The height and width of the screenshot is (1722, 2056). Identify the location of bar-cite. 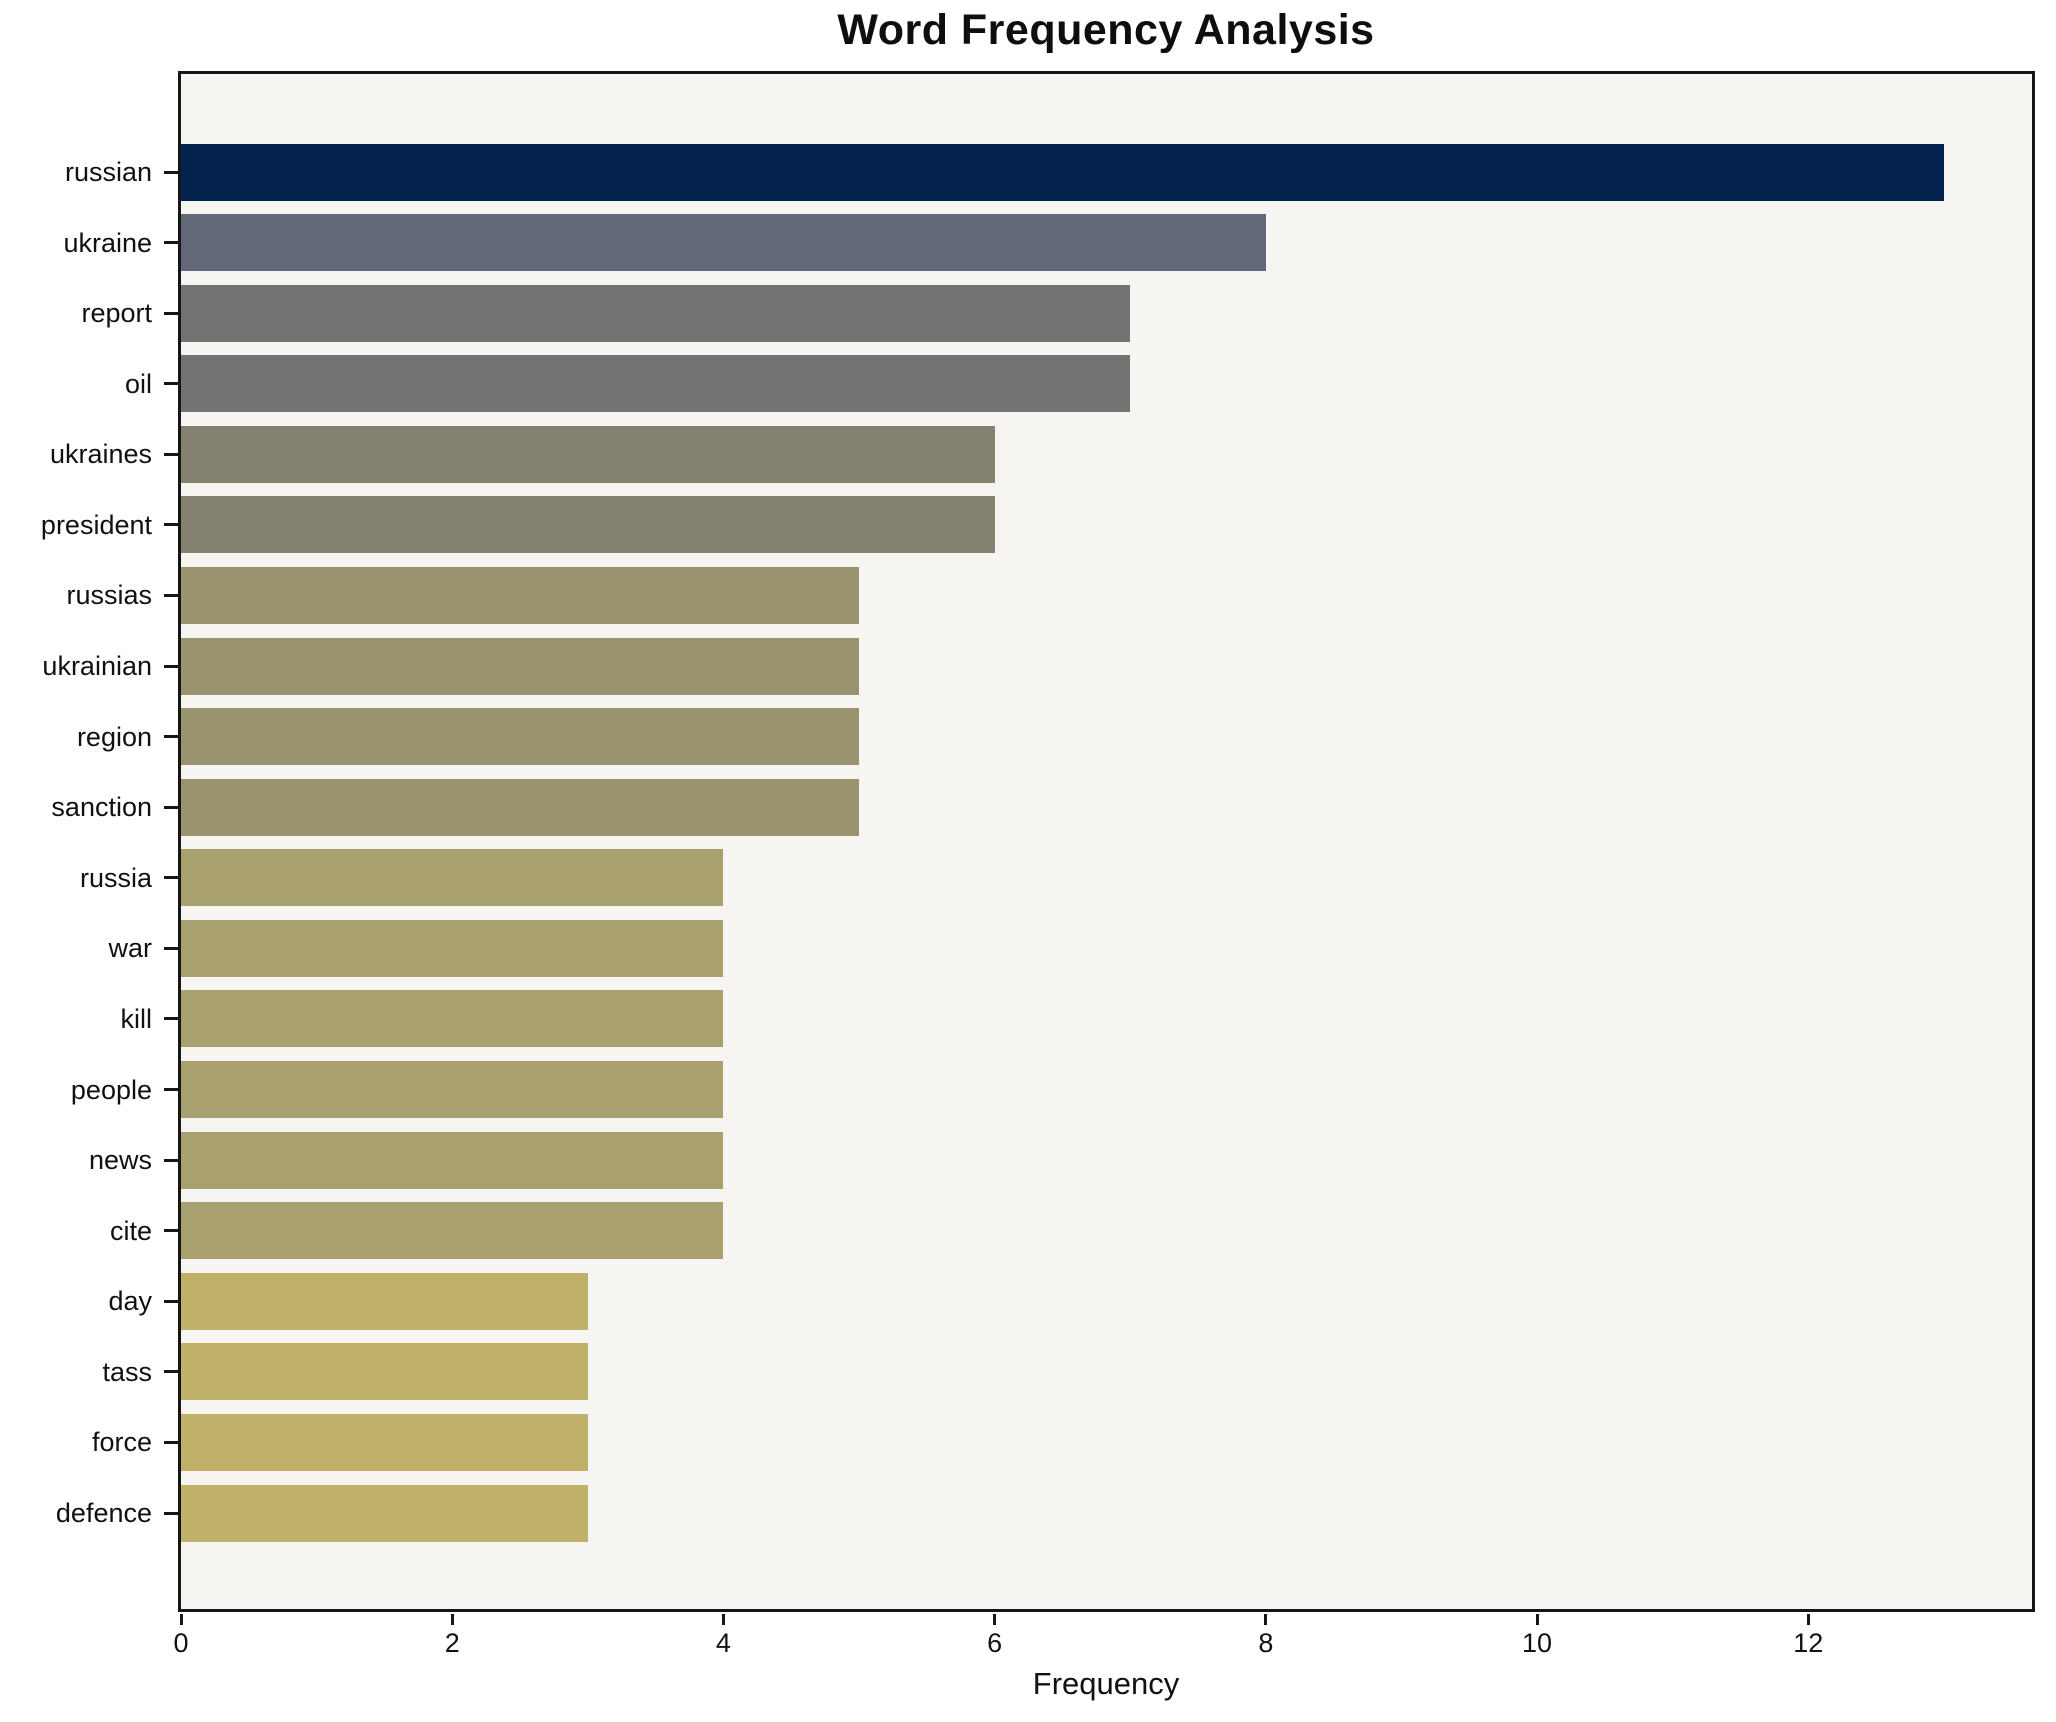
(452, 1231).